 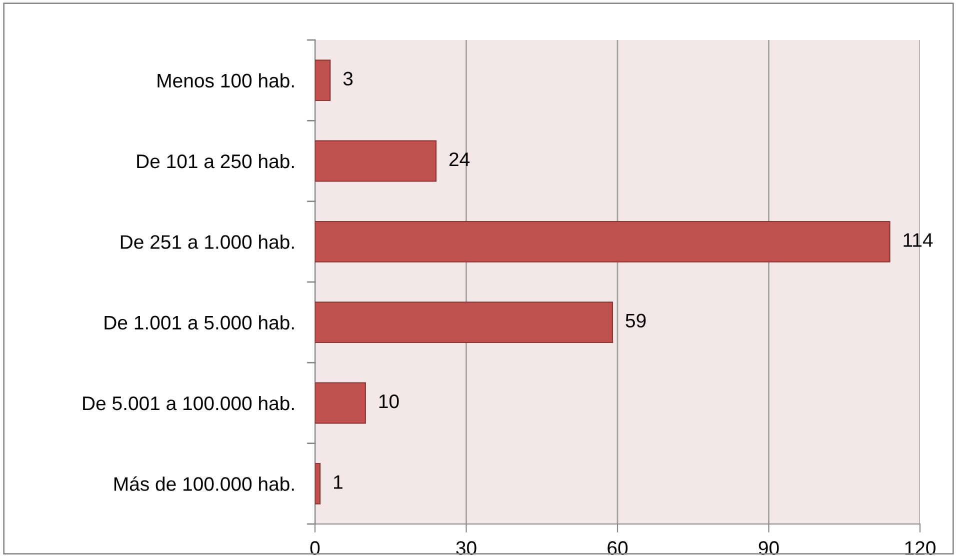 I want to click on data-label: 1, so click(x=338, y=482).